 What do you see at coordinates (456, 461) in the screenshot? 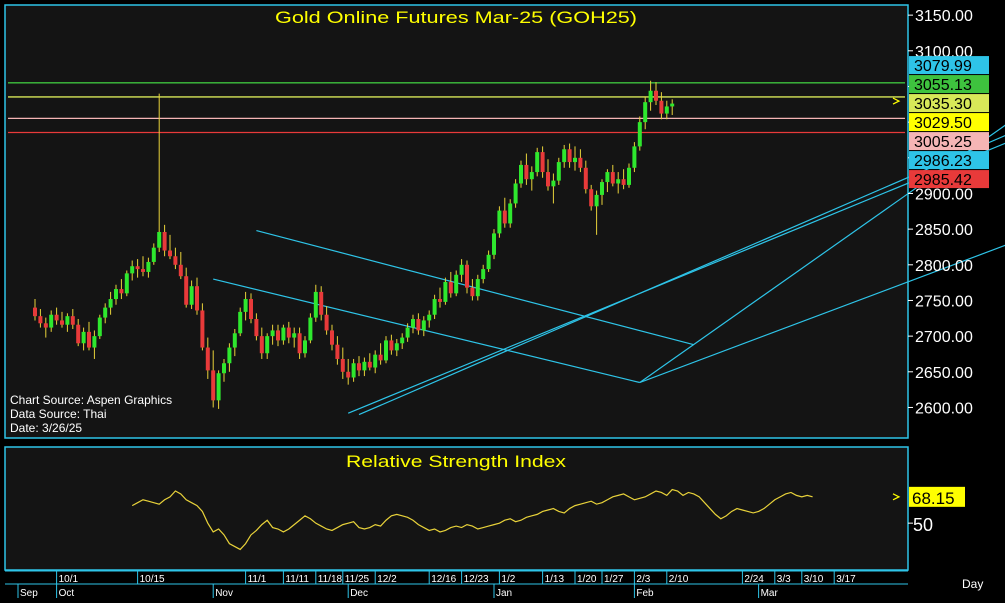
I see `rsi-title: Relative Strength Index` at bounding box center [456, 461].